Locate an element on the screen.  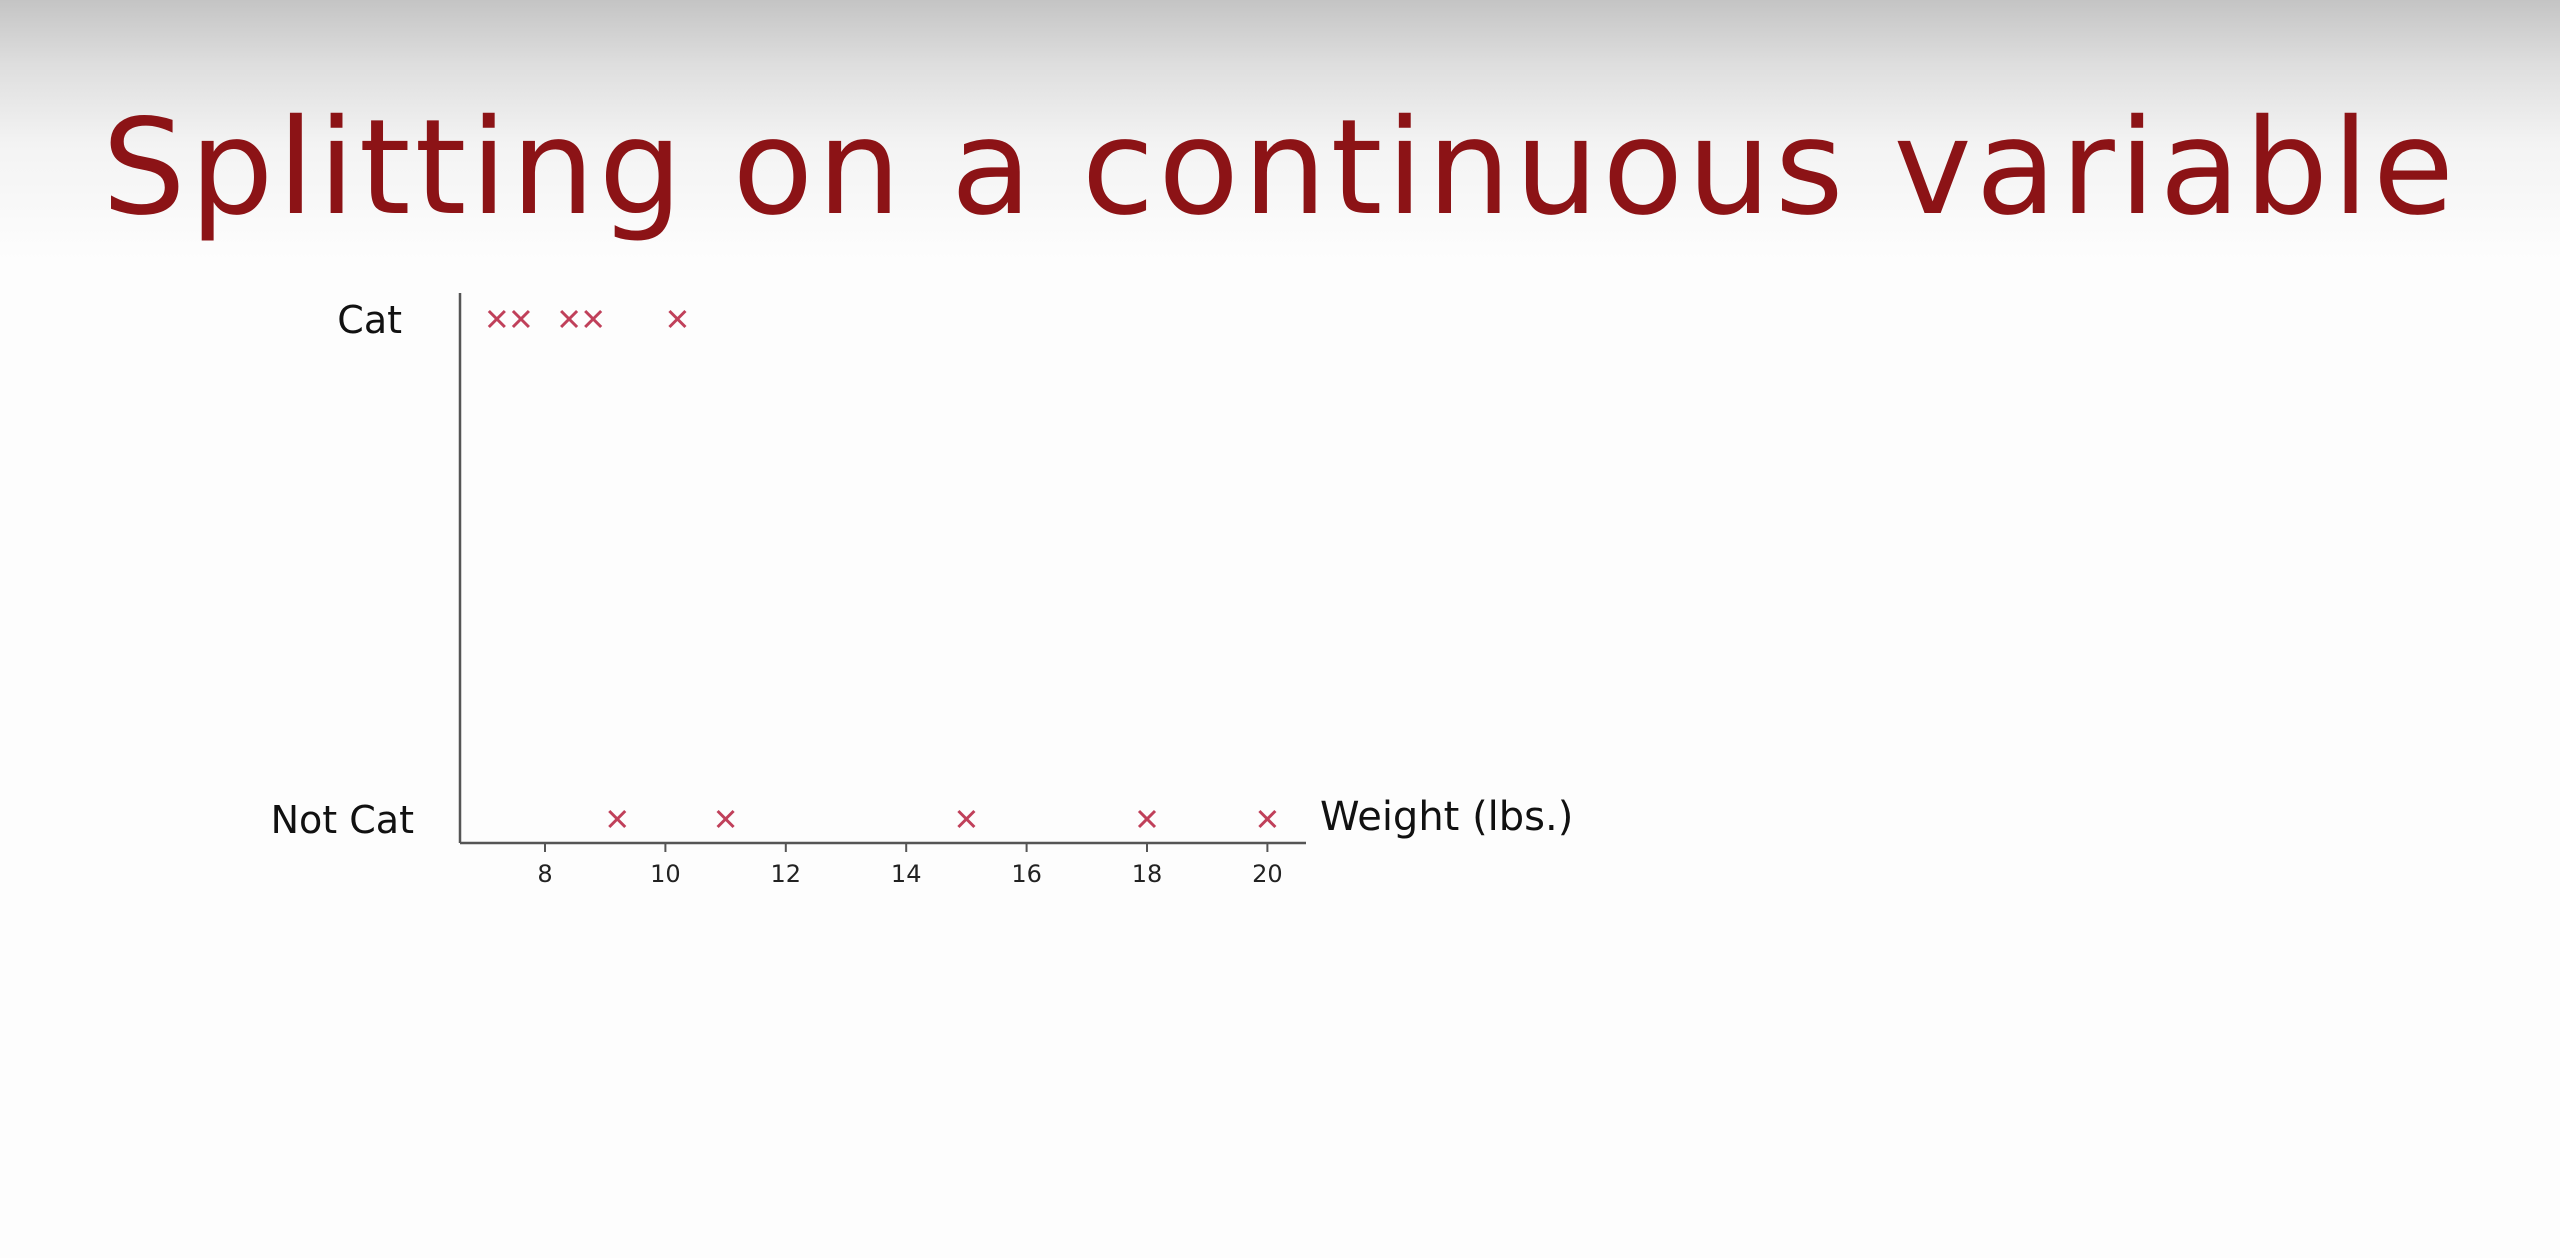
x-tick-label: 20 is located at coordinates (1267, 874).